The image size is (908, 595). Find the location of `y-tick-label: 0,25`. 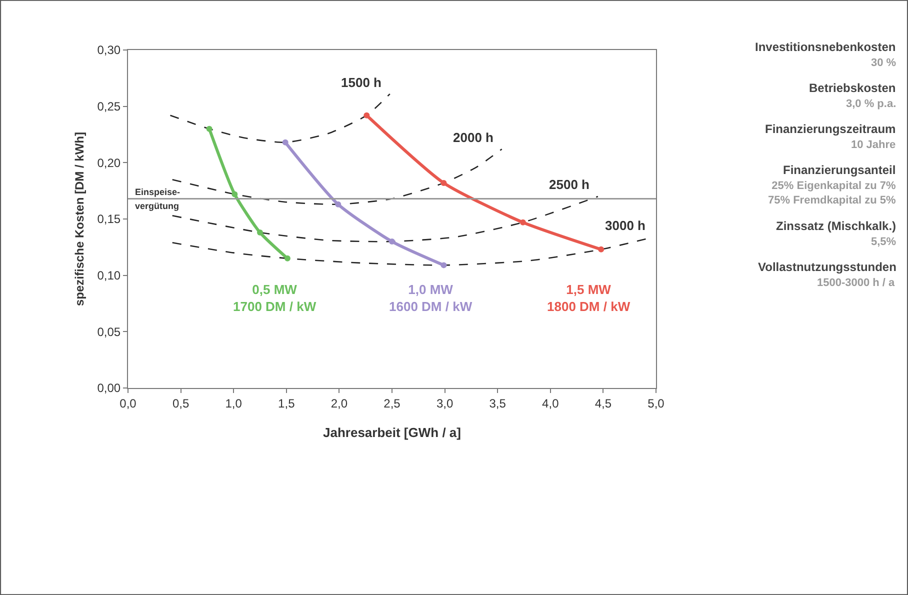

y-tick-label: 0,25 is located at coordinates (109, 107).